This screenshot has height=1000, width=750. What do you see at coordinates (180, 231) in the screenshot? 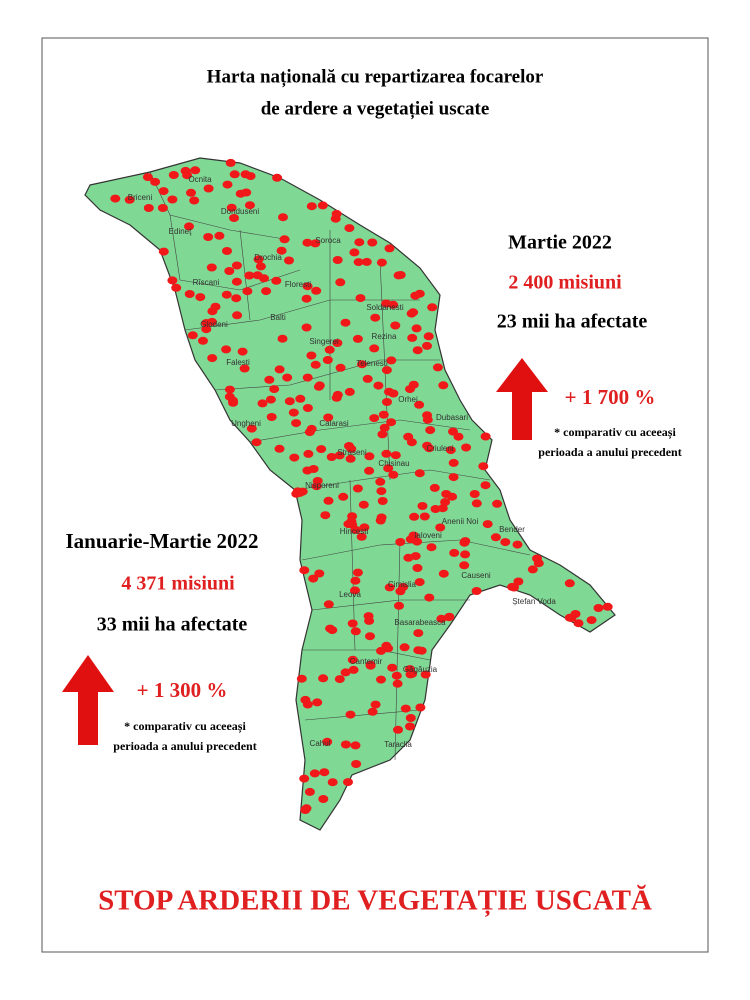
I see `district-label: Edineţ` at bounding box center [180, 231].